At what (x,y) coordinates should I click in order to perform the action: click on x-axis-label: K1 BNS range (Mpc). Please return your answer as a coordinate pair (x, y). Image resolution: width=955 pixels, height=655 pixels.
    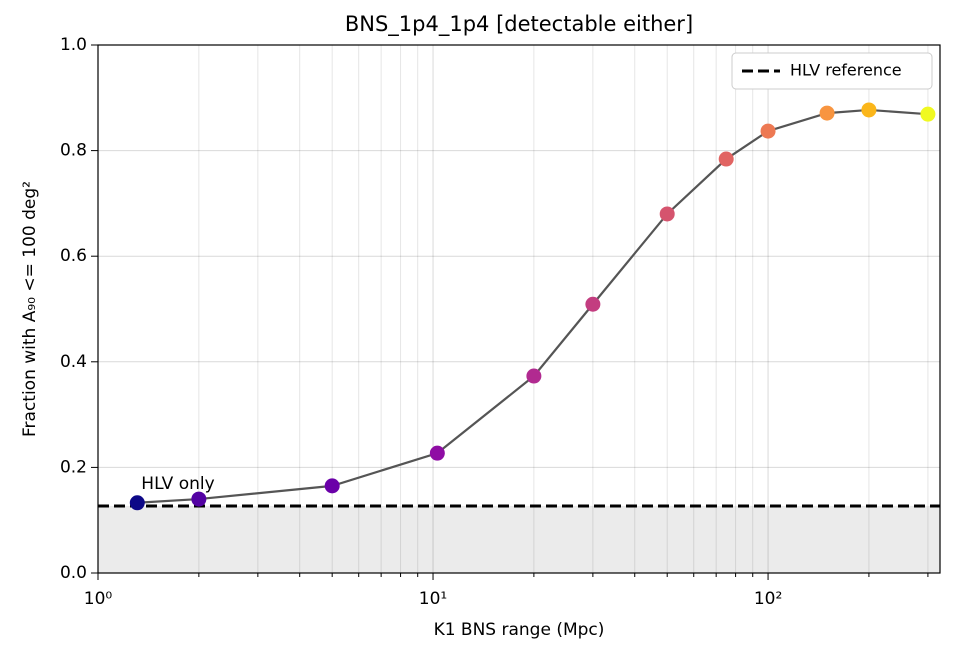
    Looking at the image, I should click on (519, 630).